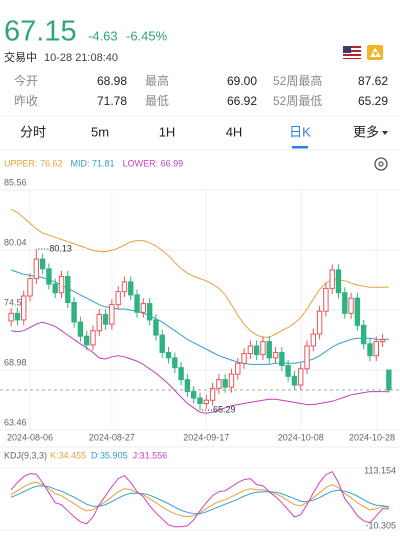  What do you see at coordinates (372, 437) in the screenshot?
I see `x-tick-label: 2024-10-28` at bounding box center [372, 437].